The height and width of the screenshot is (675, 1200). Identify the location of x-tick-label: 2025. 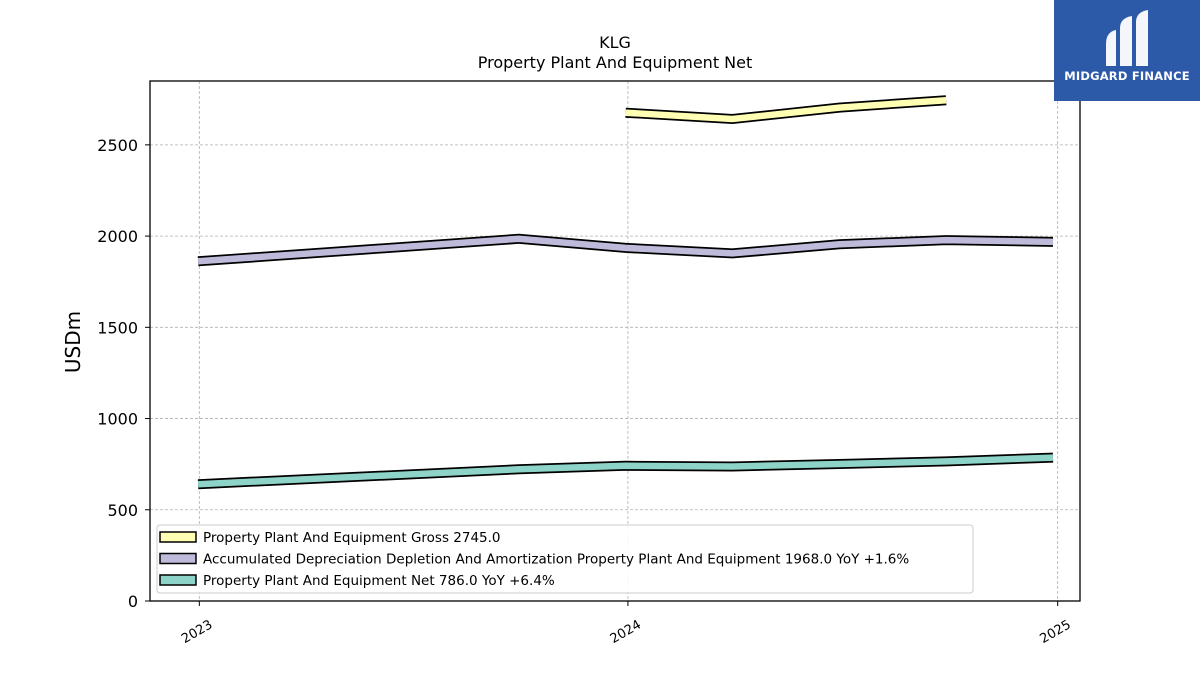
(1056, 632).